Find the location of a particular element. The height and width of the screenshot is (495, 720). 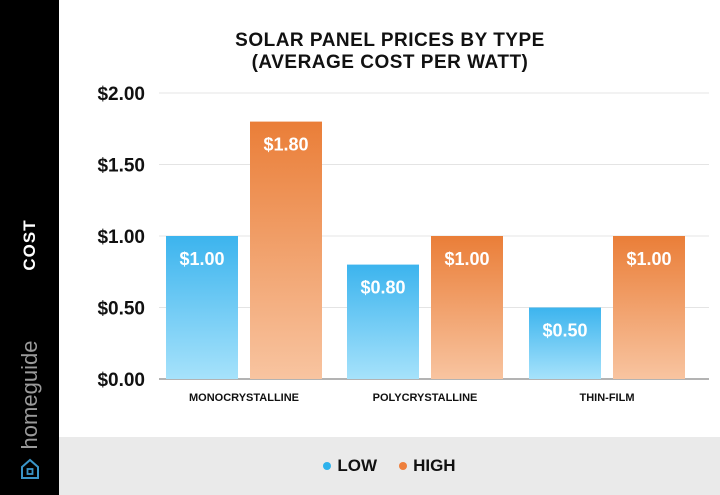

legend-item-high: HIGH is located at coordinates (427, 466).